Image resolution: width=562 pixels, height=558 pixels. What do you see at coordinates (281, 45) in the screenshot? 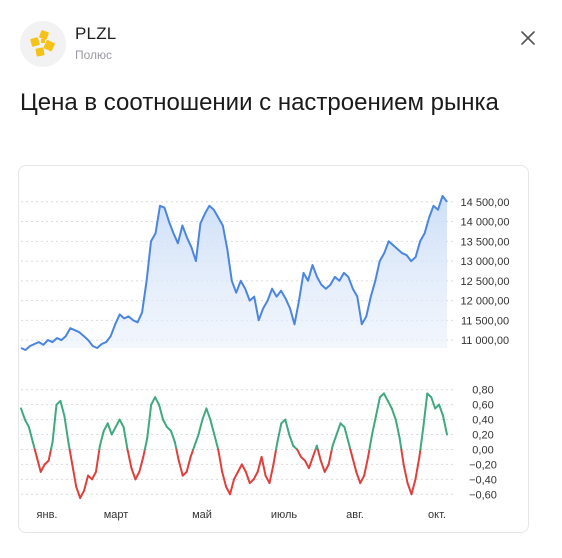
I see `instrument-header: PLZL Полюс` at bounding box center [281, 45].